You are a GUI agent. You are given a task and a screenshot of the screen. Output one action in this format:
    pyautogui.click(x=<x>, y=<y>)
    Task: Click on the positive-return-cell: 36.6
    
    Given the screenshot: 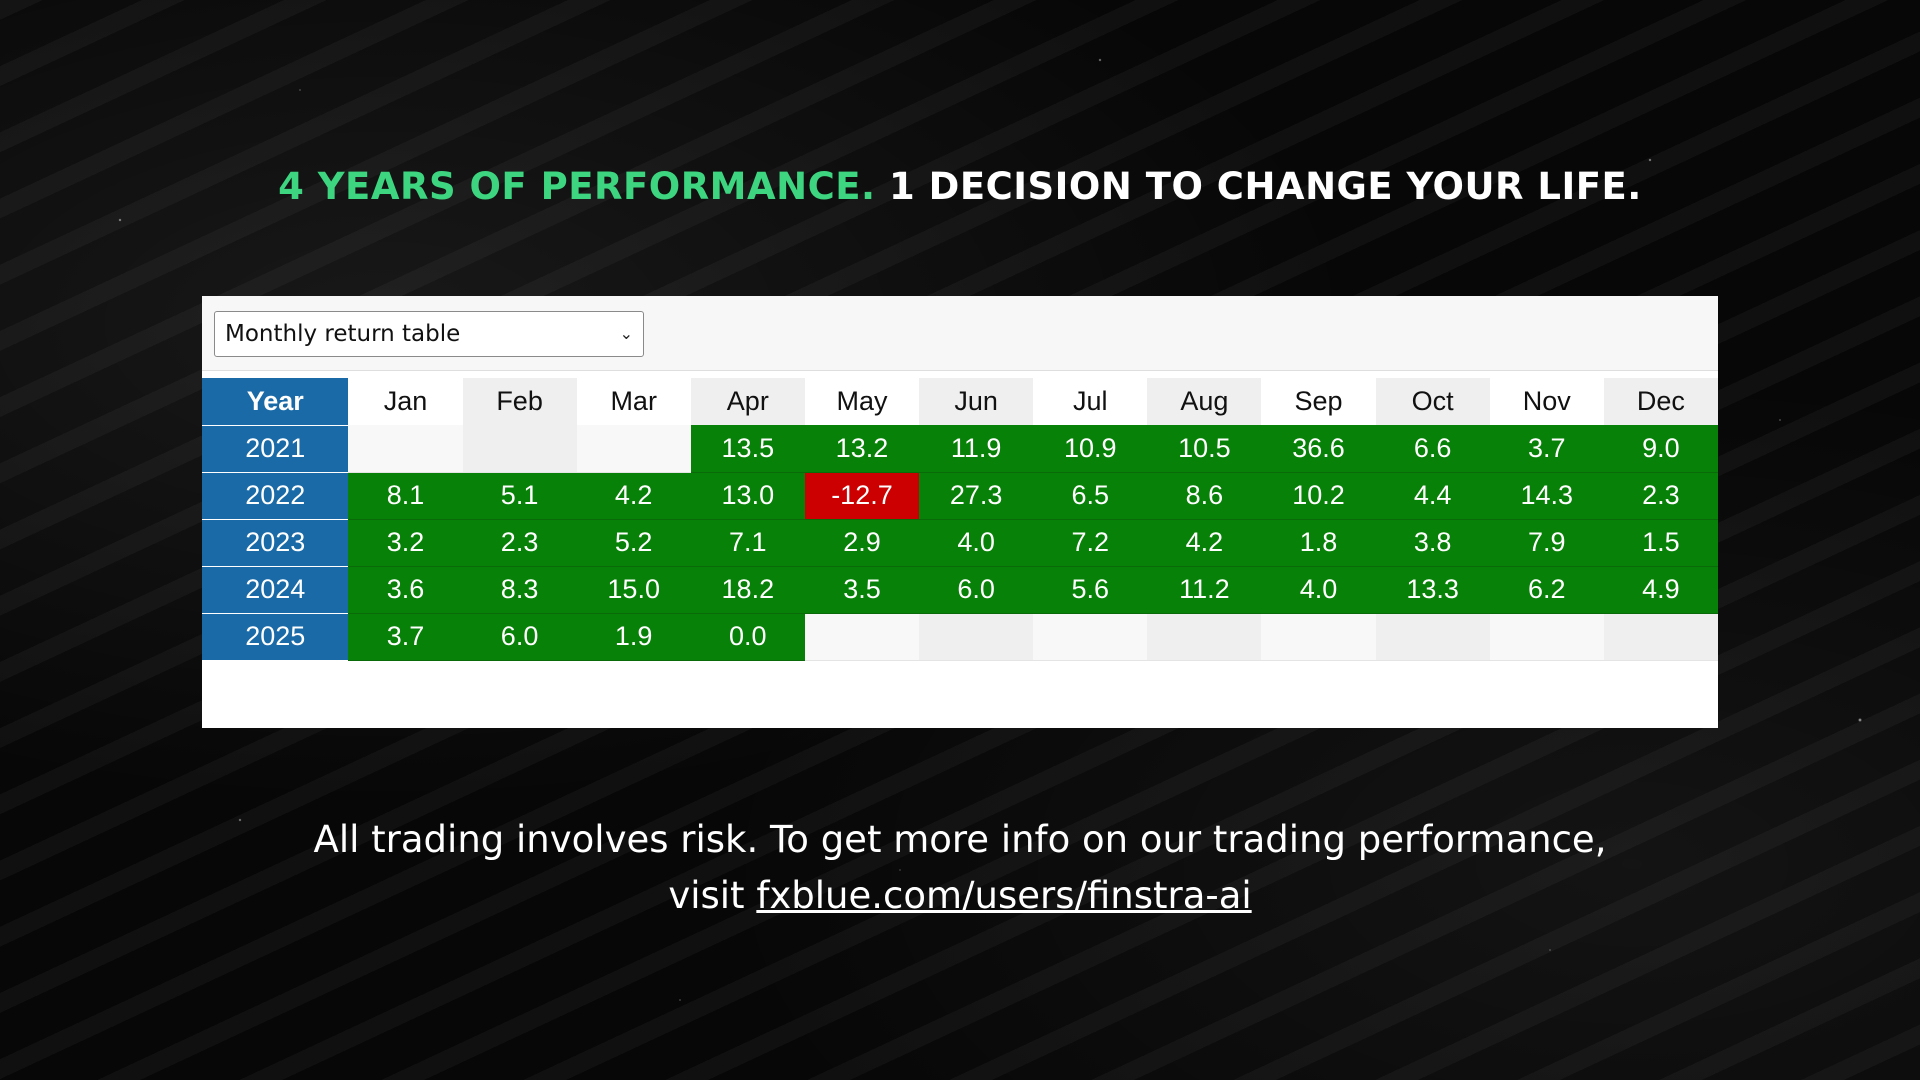 What is the action you would take?
    pyautogui.click(x=1318, y=449)
    